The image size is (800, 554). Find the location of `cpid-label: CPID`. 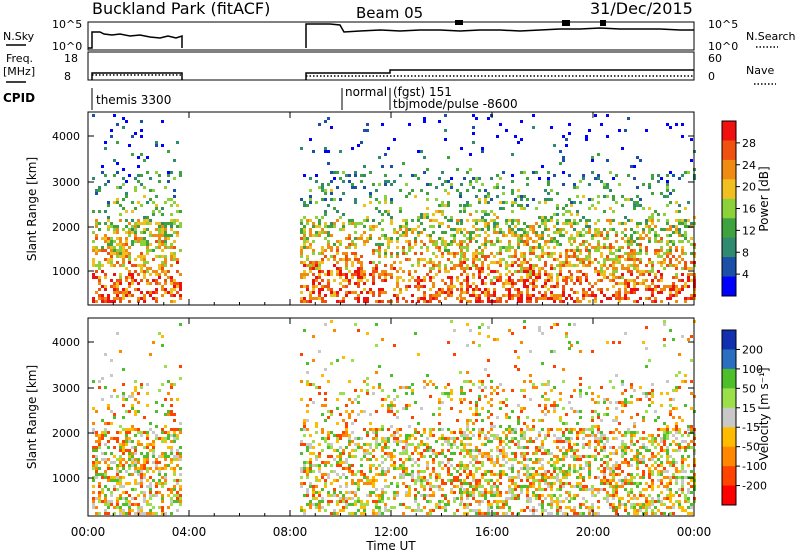

cpid-label: CPID is located at coordinates (19, 98).